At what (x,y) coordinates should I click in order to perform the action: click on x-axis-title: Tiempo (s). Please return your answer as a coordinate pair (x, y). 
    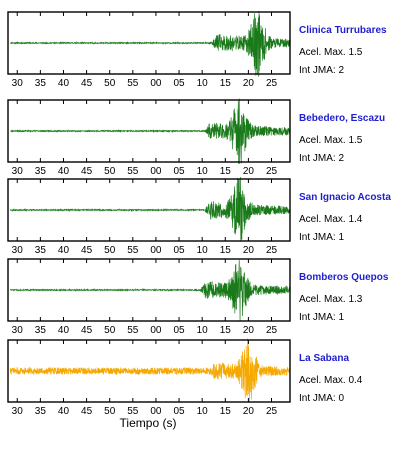
    Looking at the image, I should click on (148, 423).